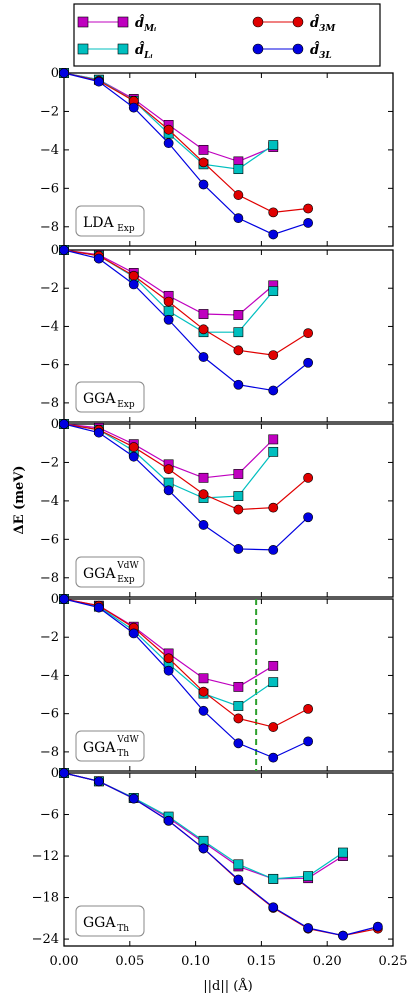 This screenshot has width=415, height=999. I want to click on x-tick-label: 0.05, so click(129, 961).